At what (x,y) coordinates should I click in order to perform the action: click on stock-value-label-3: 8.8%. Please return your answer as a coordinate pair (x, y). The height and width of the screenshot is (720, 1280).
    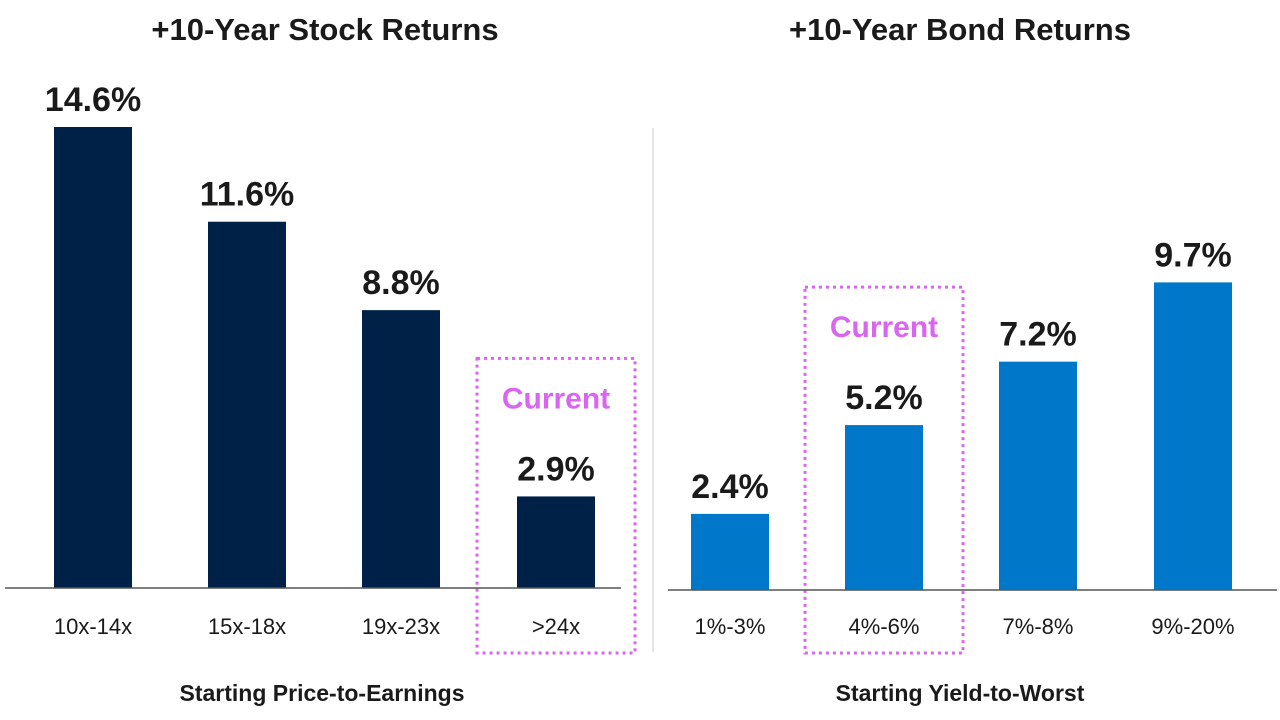
    Looking at the image, I should click on (401, 283).